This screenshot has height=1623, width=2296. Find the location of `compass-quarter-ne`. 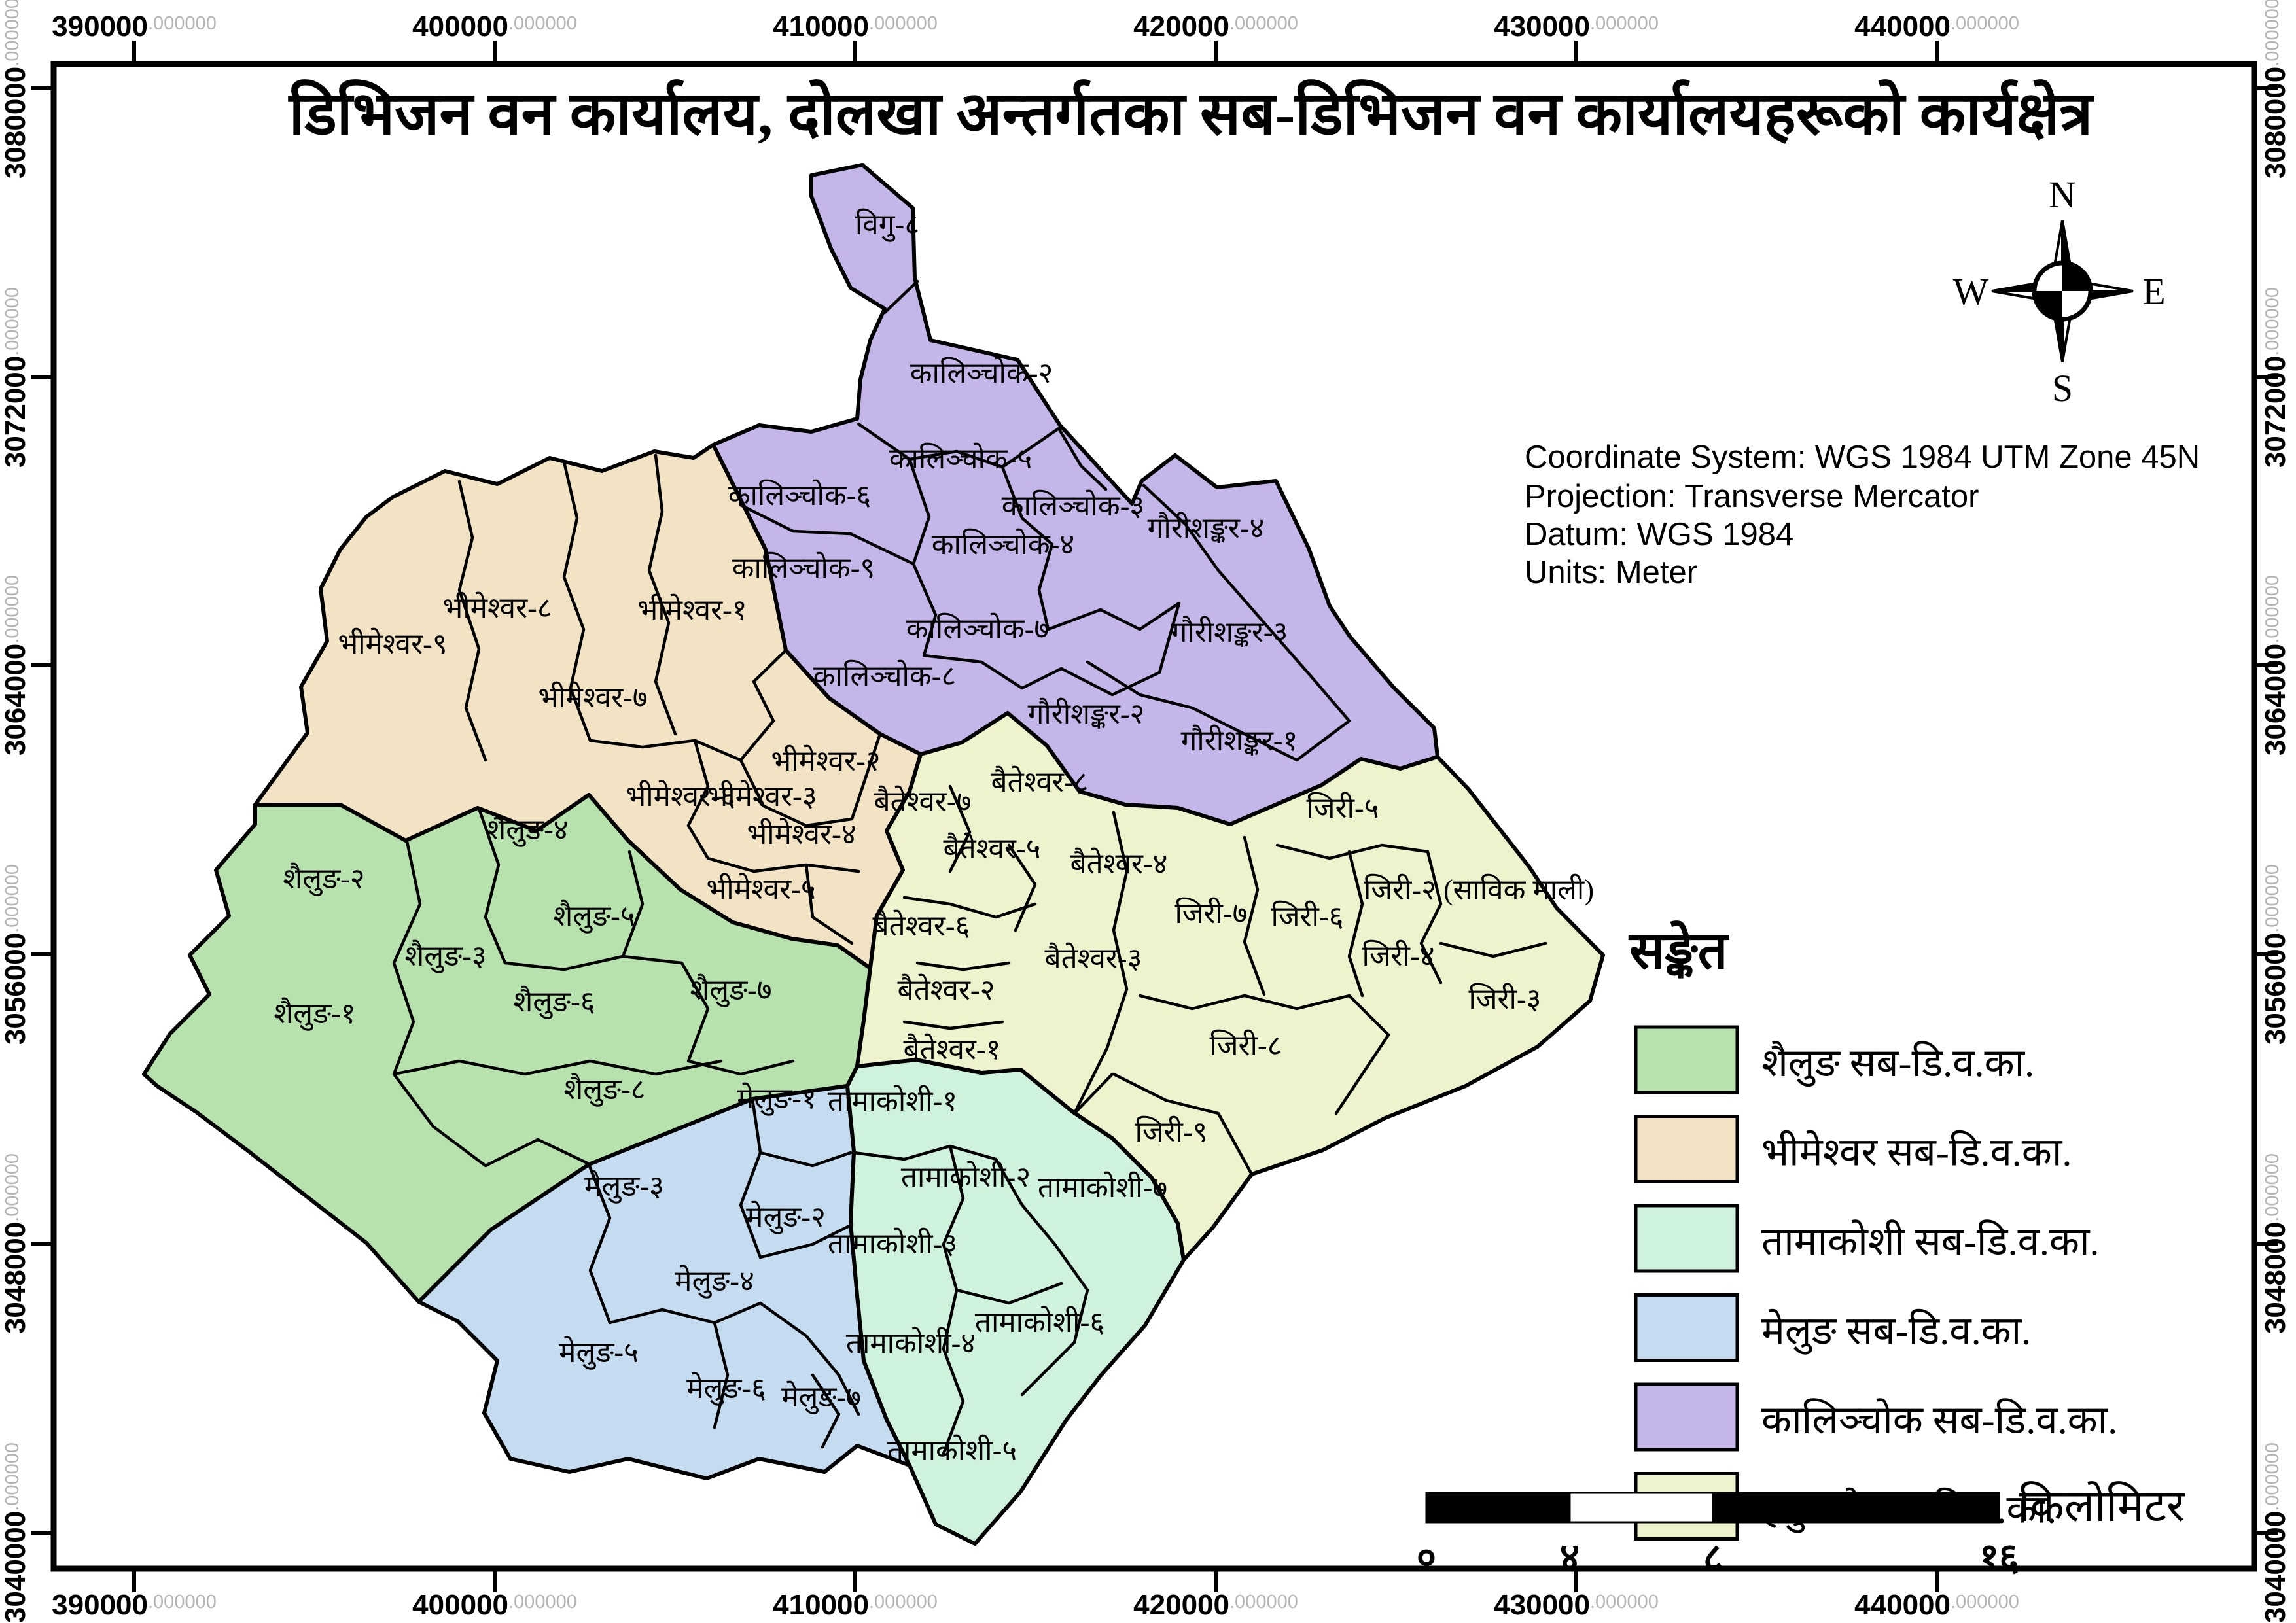

compass-quarter-ne is located at coordinates (2076, 277).